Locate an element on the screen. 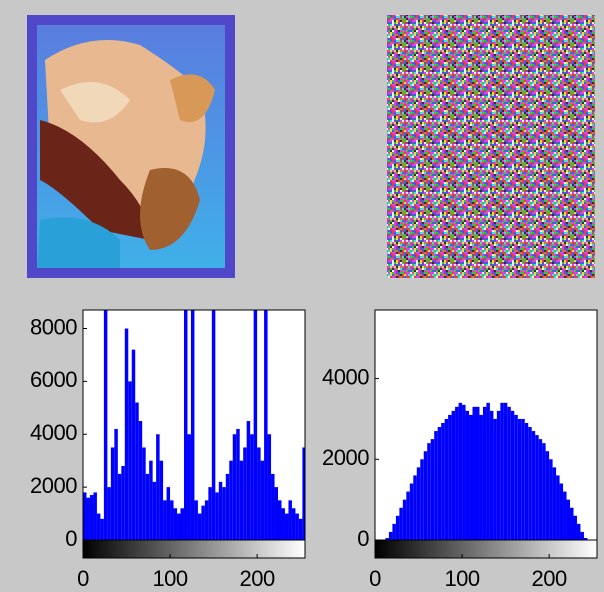 Image resolution: width=604 pixels, height=592 pixels. y-tick-label: 8000 is located at coordinates (53, 326).